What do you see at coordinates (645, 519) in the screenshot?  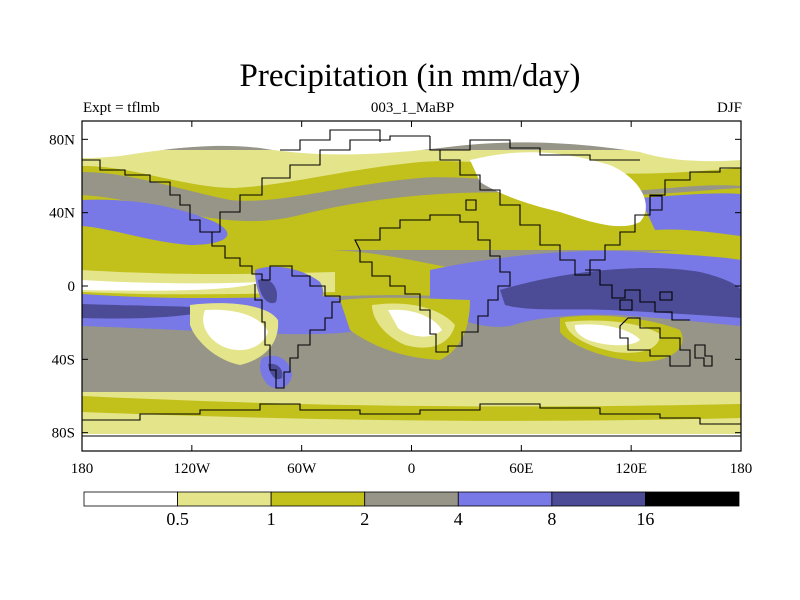 I see `colorbar-label: 16` at bounding box center [645, 519].